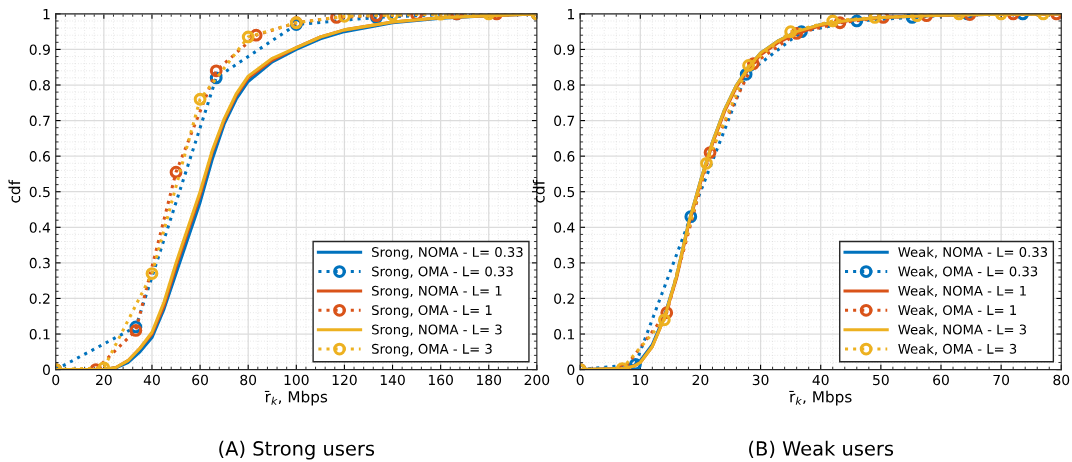 This screenshot has width=1072, height=462. Describe the element at coordinates (297, 450) in the screenshot. I see `text: (A) Strong users` at that location.